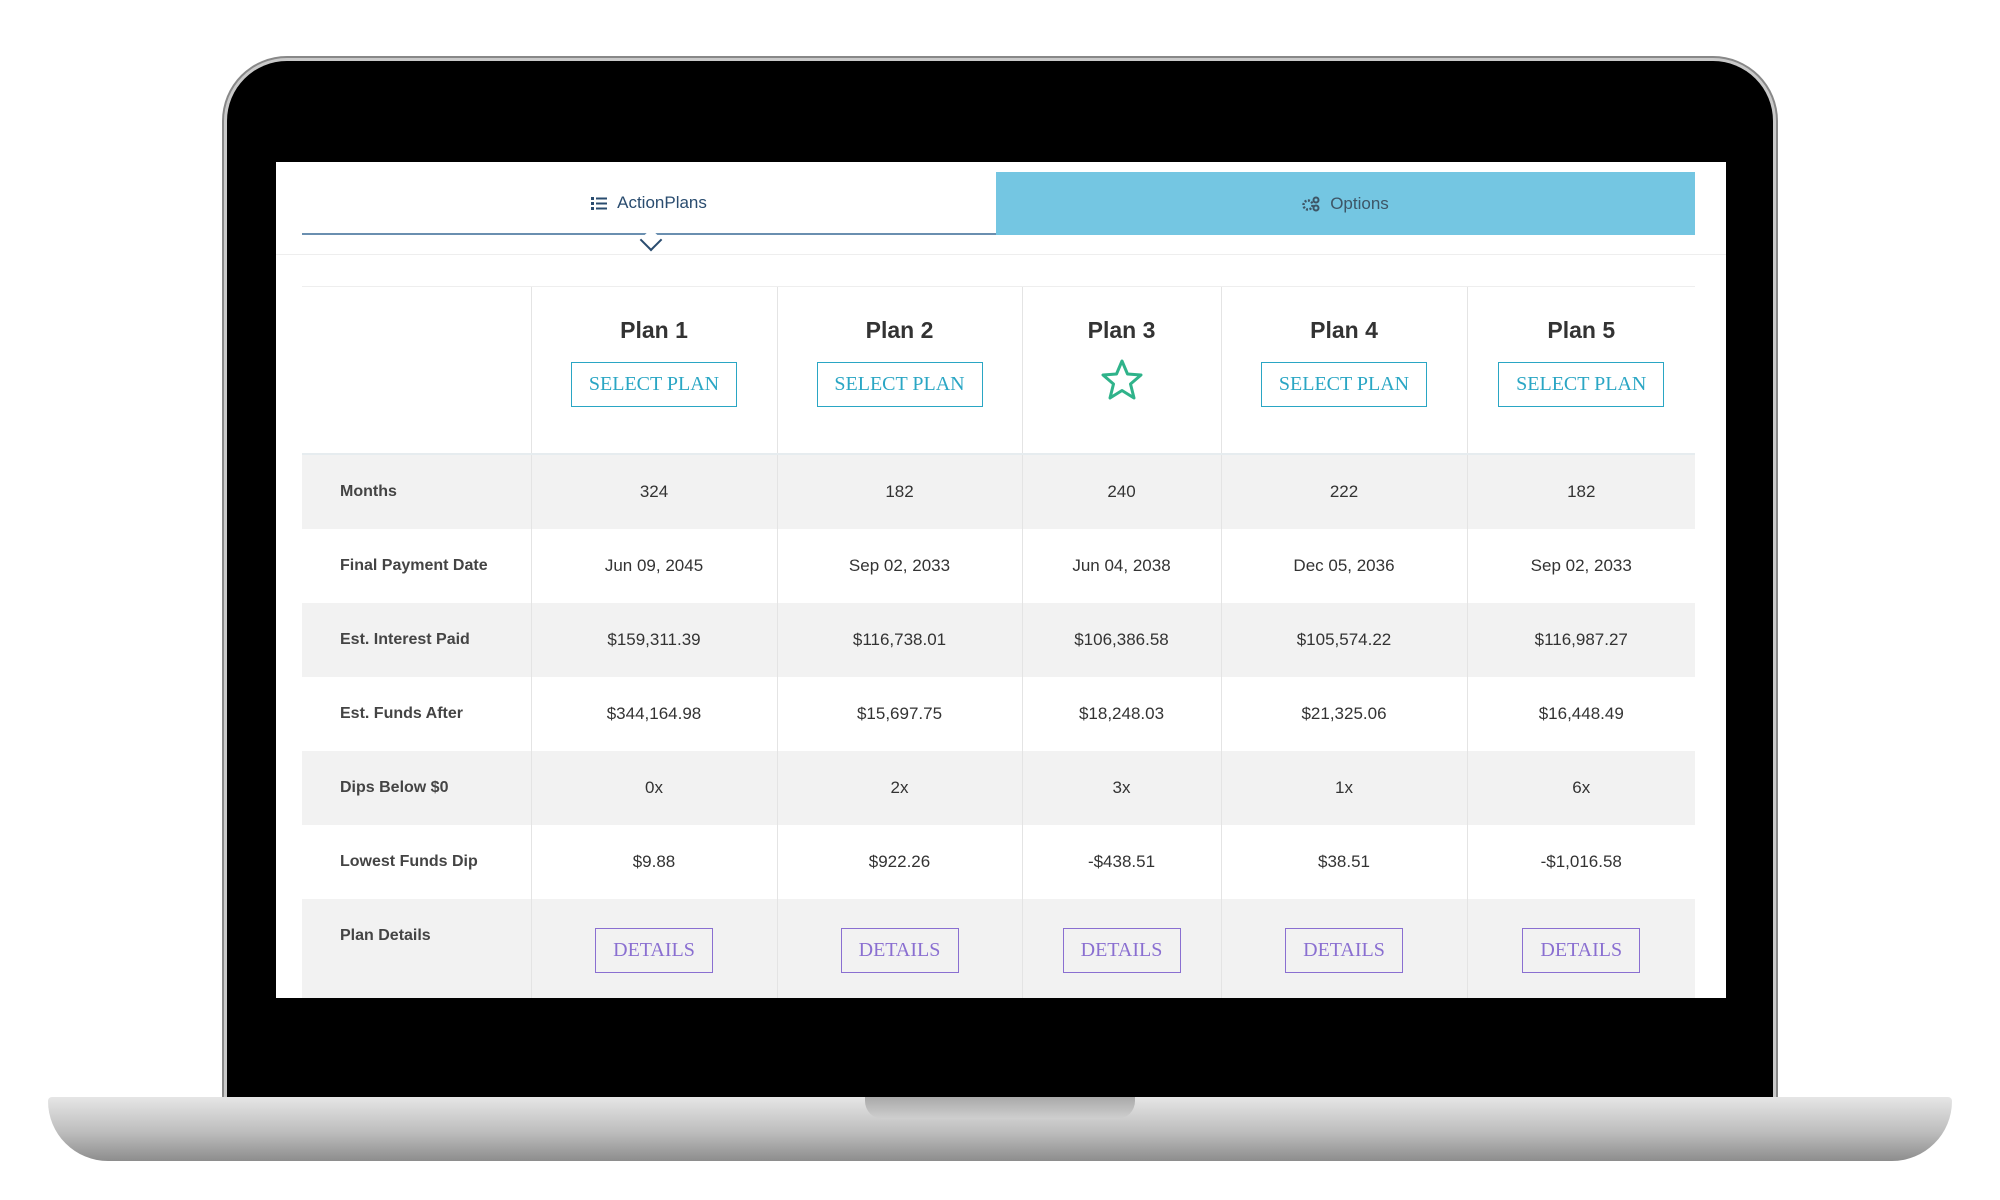  What do you see at coordinates (1343, 640) in the screenshot?
I see `cell: $105,574.22` at bounding box center [1343, 640].